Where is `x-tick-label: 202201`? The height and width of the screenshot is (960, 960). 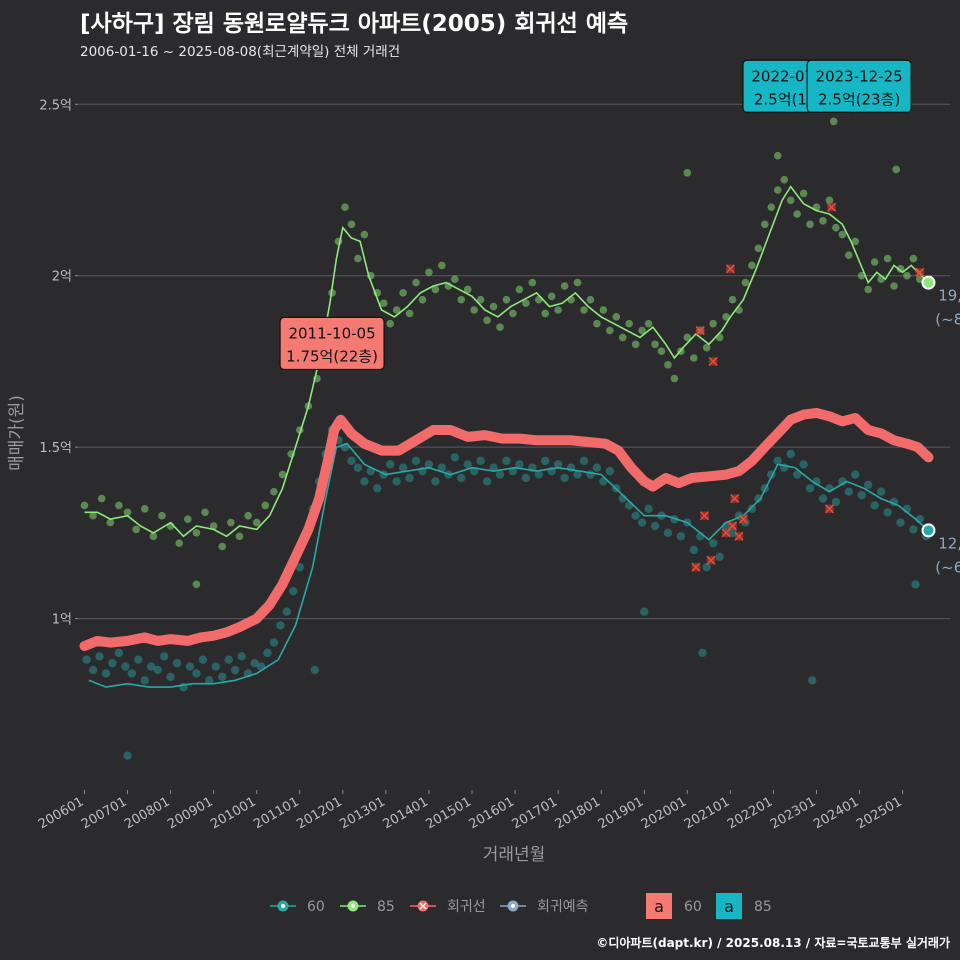 x-tick-label: 202201 is located at coordinates (750, 813).